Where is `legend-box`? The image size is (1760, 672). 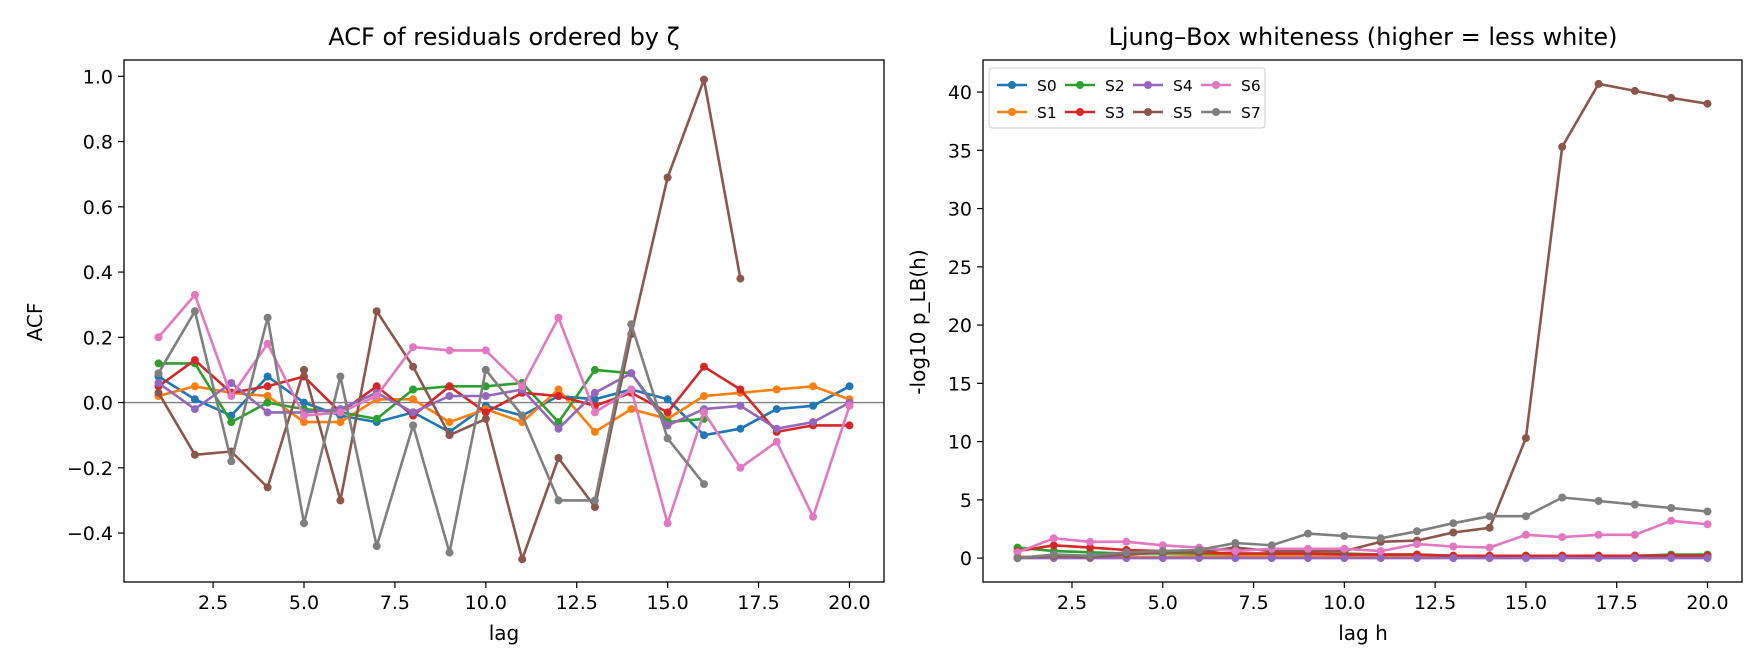 legend-box is located at coordinates (1127, 98).